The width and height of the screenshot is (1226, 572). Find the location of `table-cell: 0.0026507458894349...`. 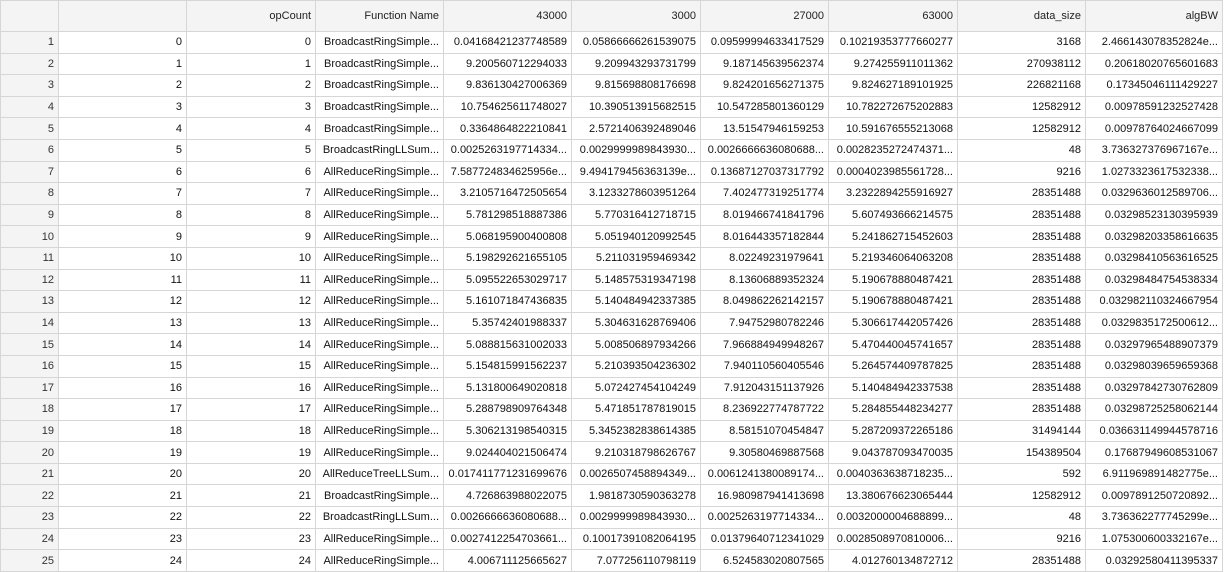

table-cell: 0.0026507458894349... is located at coordinates (636, 474).